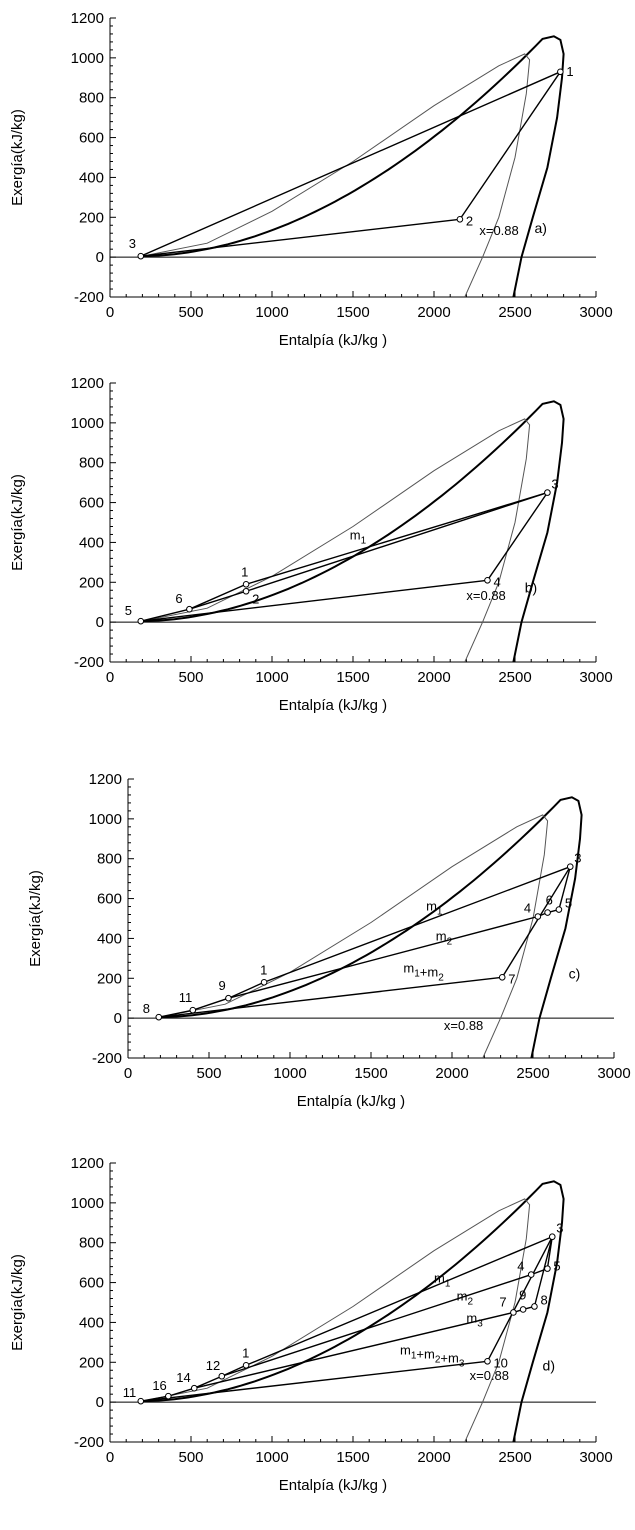 The width and height of the screenshot is (635, 1530). What do you see at coordinates (511, 978) in the screenshot?
I see `state-point-label: 7` at bounding box center [511, 978].